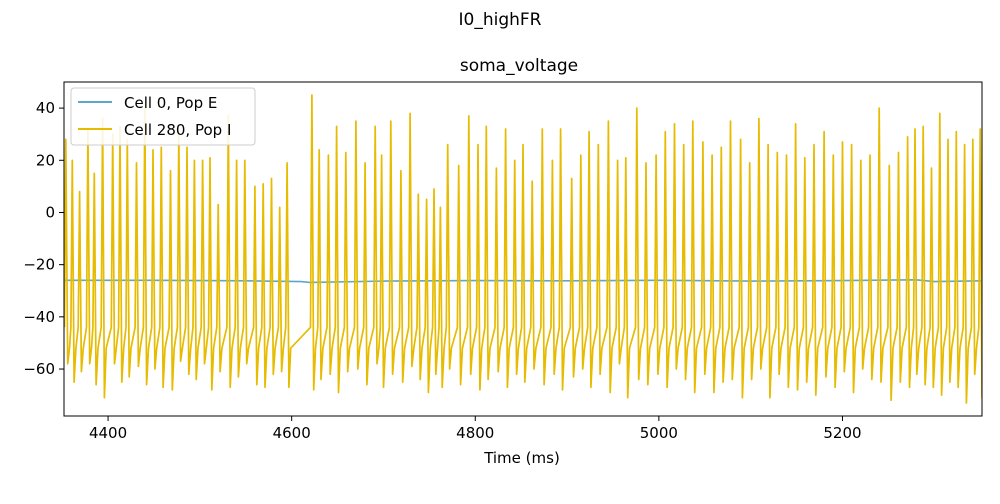  I want to click on x-tick-label: 5000, so click(659, 433).